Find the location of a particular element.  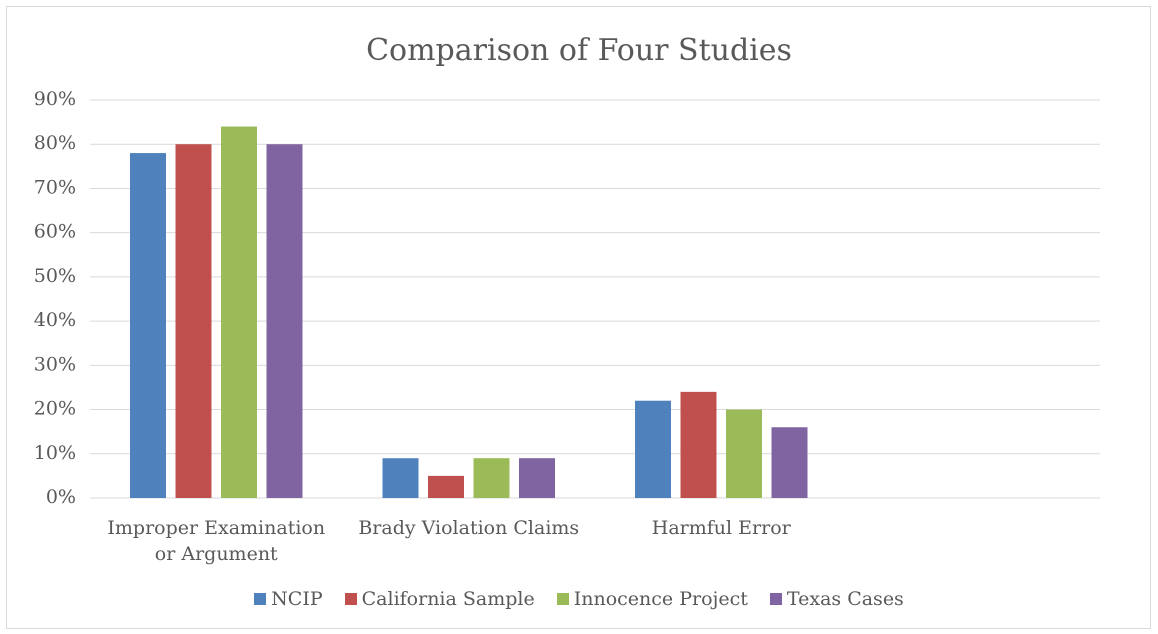

legend-item: Texas Cases is located at coordinates (836, 599).